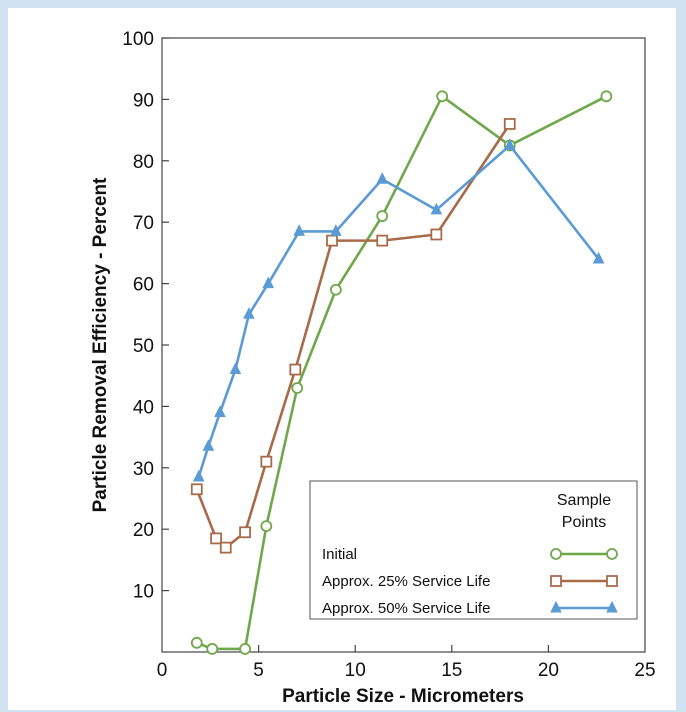 This screenshot has height=712, width=686. Describe the element at coordinates (143, 346) in the screenshot. I see `y-tick-label-4: 50` at that location.